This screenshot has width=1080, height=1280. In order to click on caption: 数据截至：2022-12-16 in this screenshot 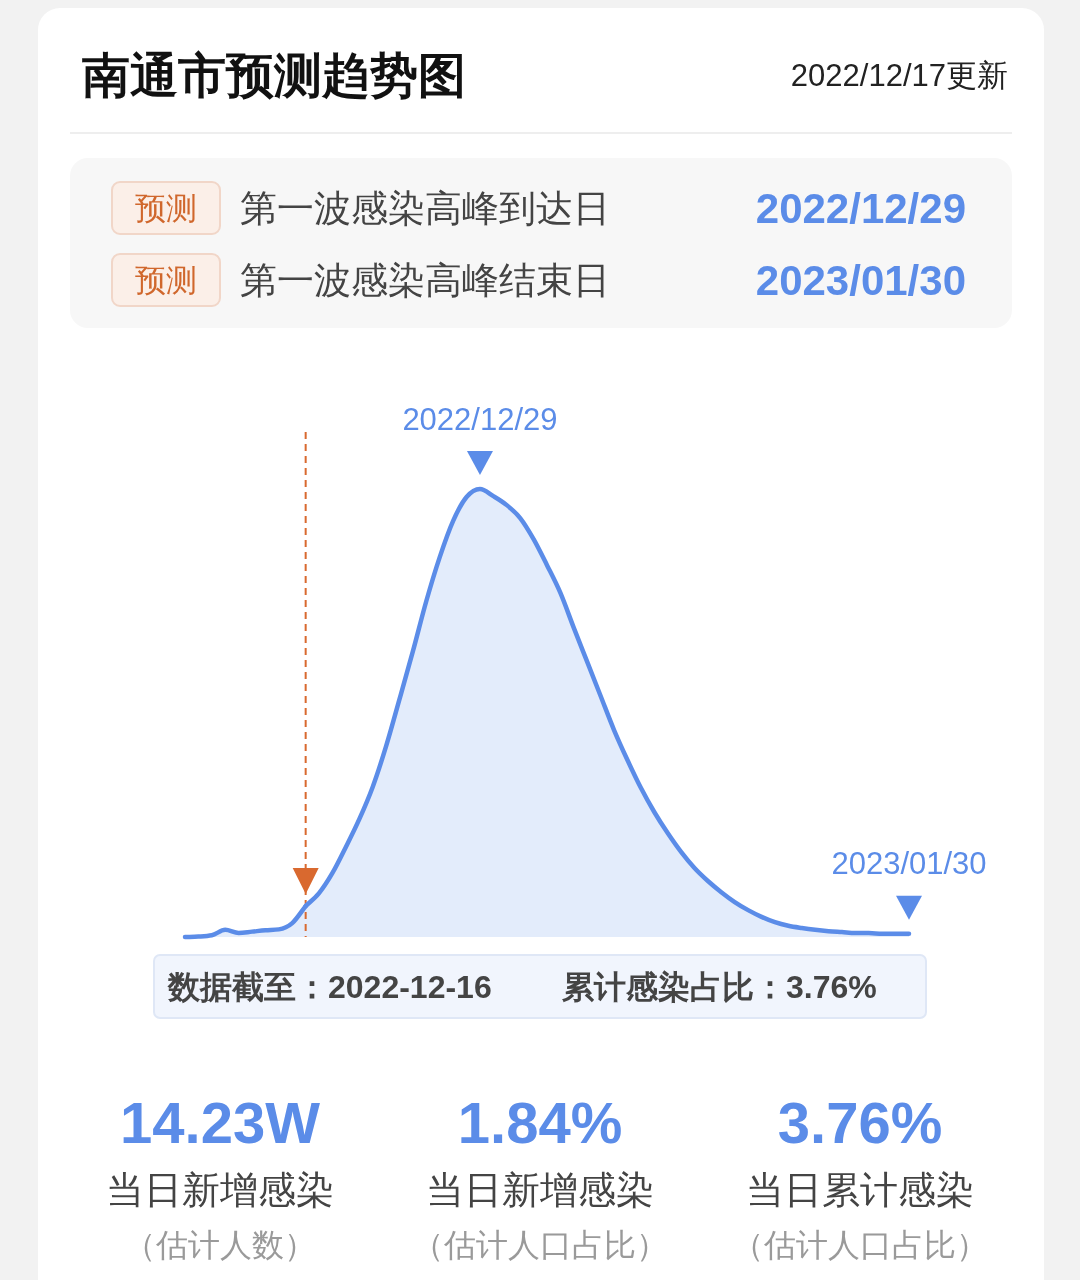, I will do `click(330, 987)`.